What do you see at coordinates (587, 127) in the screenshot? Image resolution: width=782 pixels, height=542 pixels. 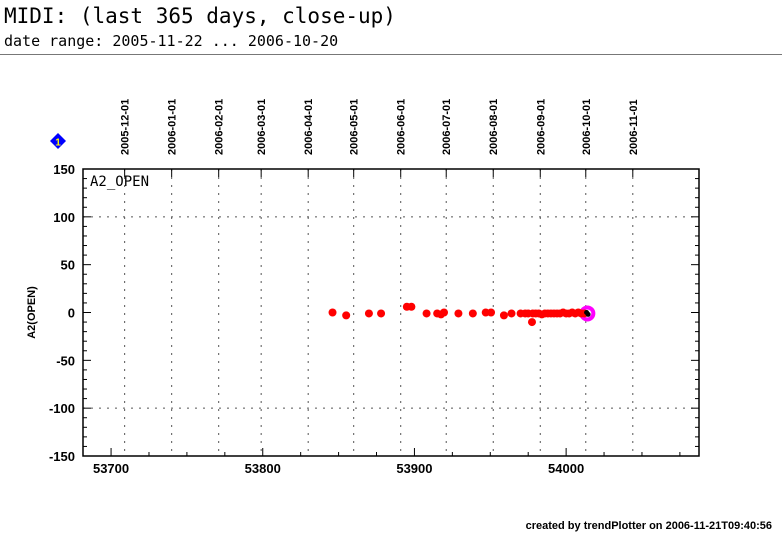 I see `date-tick-label: 2006-10-01` at bounding box center [587, 127].